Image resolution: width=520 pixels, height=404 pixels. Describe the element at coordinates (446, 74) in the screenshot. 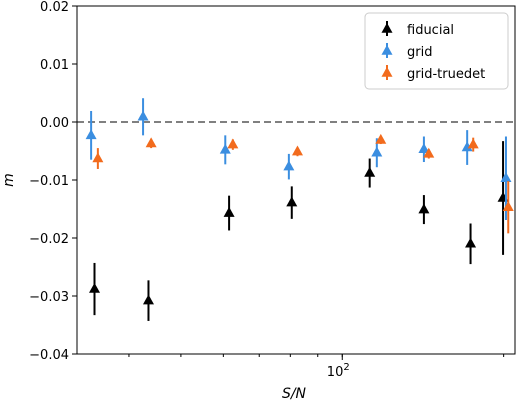

I see `legend-label: grid-truedet` at that location.